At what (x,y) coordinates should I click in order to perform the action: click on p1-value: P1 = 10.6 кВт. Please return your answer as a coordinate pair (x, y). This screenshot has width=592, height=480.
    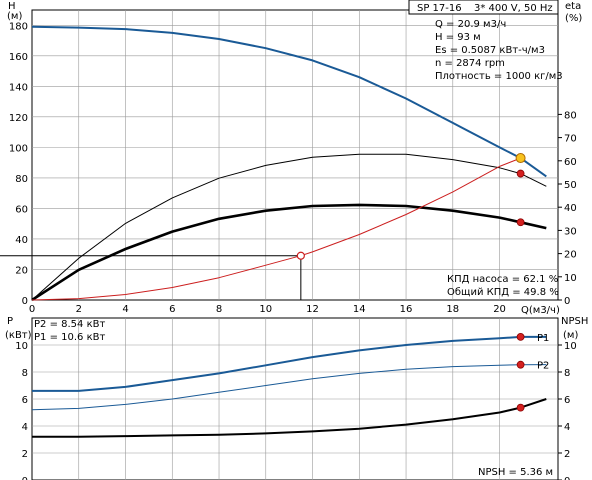
    Looking at the image, I should click on (69, 337).